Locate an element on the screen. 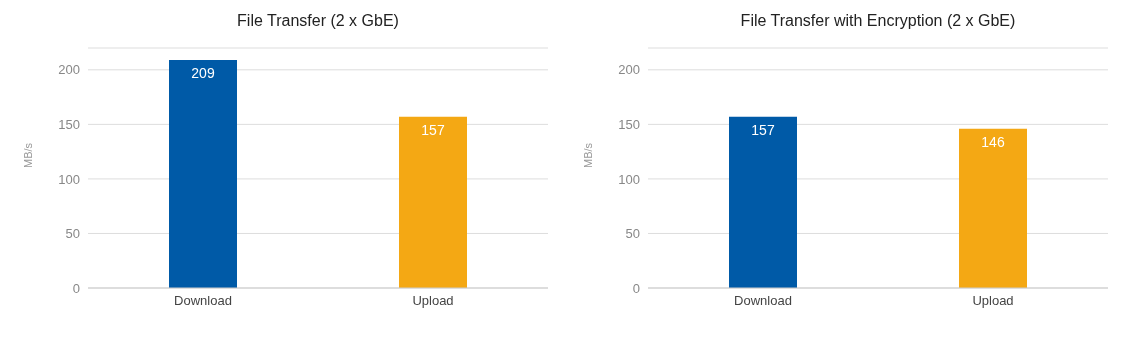 The height and width of the screenshot is (350, 1140). chart-title: File Transfer (2 x GbE) is located at coordinates (317, 21).